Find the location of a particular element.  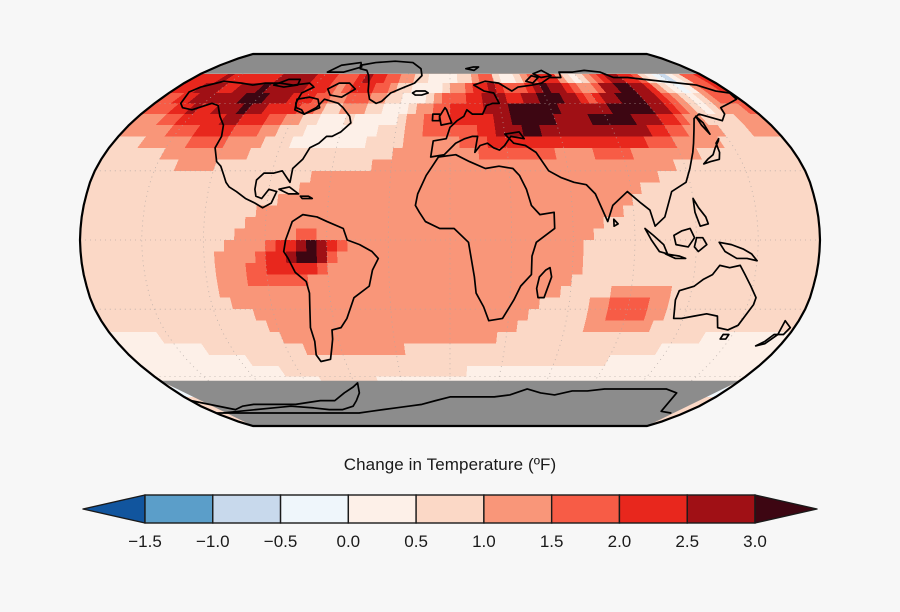

colorbar-tick-label: 0.5 is located at coordinates (416, 541).